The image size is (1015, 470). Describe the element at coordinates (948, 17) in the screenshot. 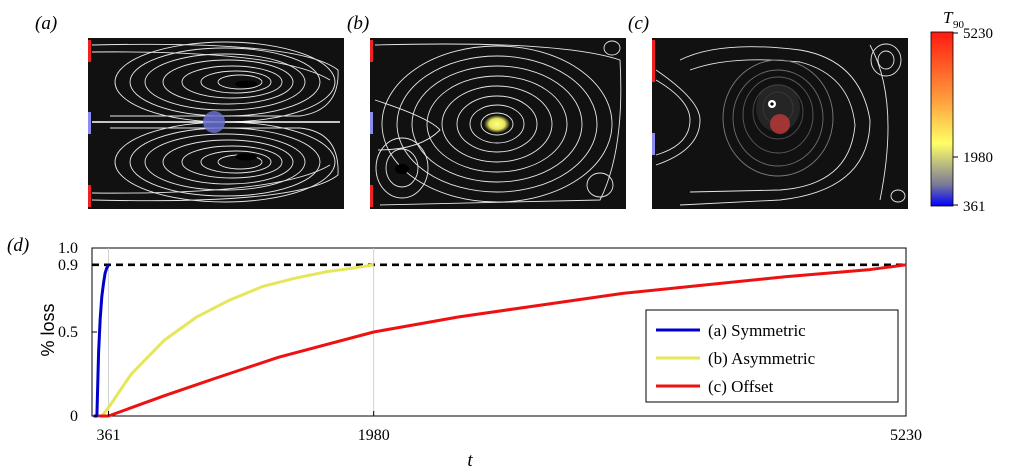

I see `colorbar-title: T` at that location.